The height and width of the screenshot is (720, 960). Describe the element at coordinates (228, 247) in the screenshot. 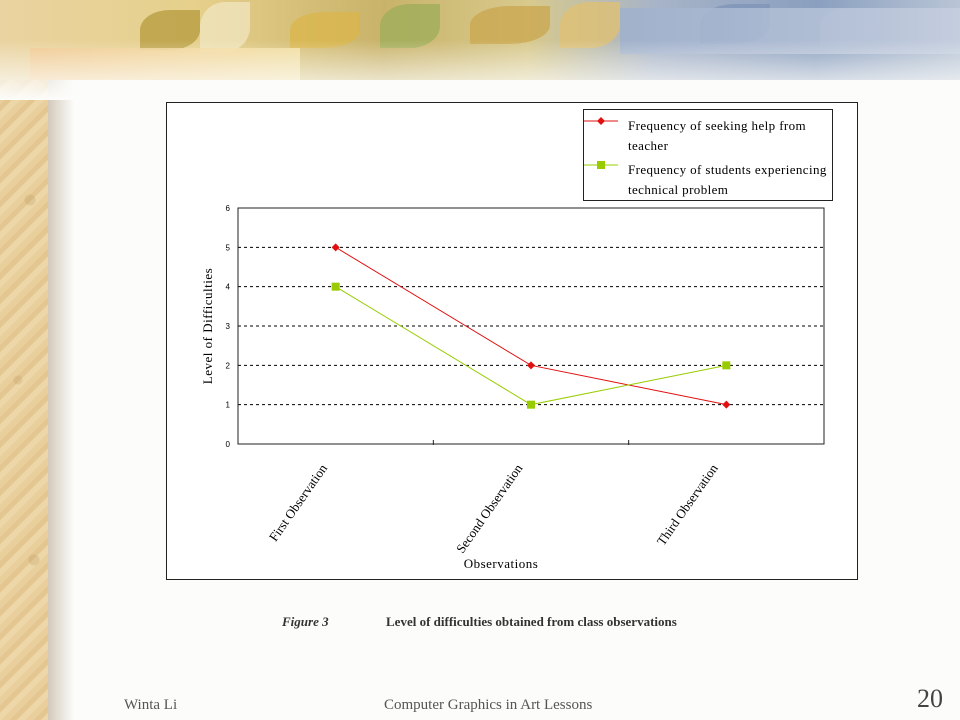

I see `y-tick-label: 5` at that location.